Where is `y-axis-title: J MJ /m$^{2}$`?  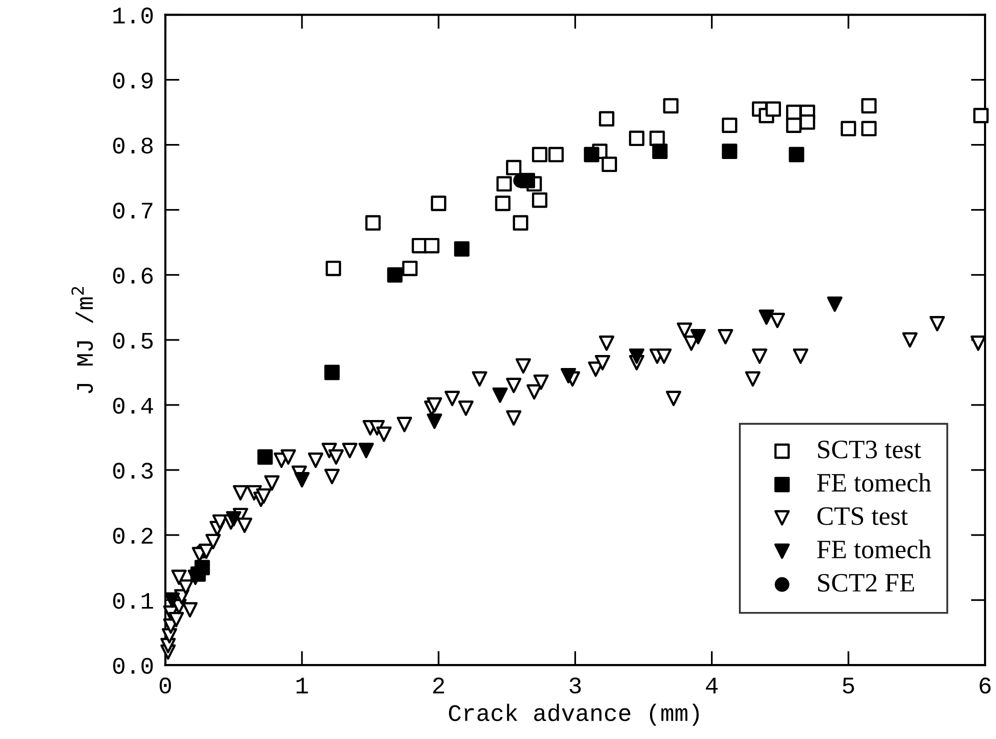
y-axis-title: J MJ /m$^{2}$ is located at coordinates (82, 340).